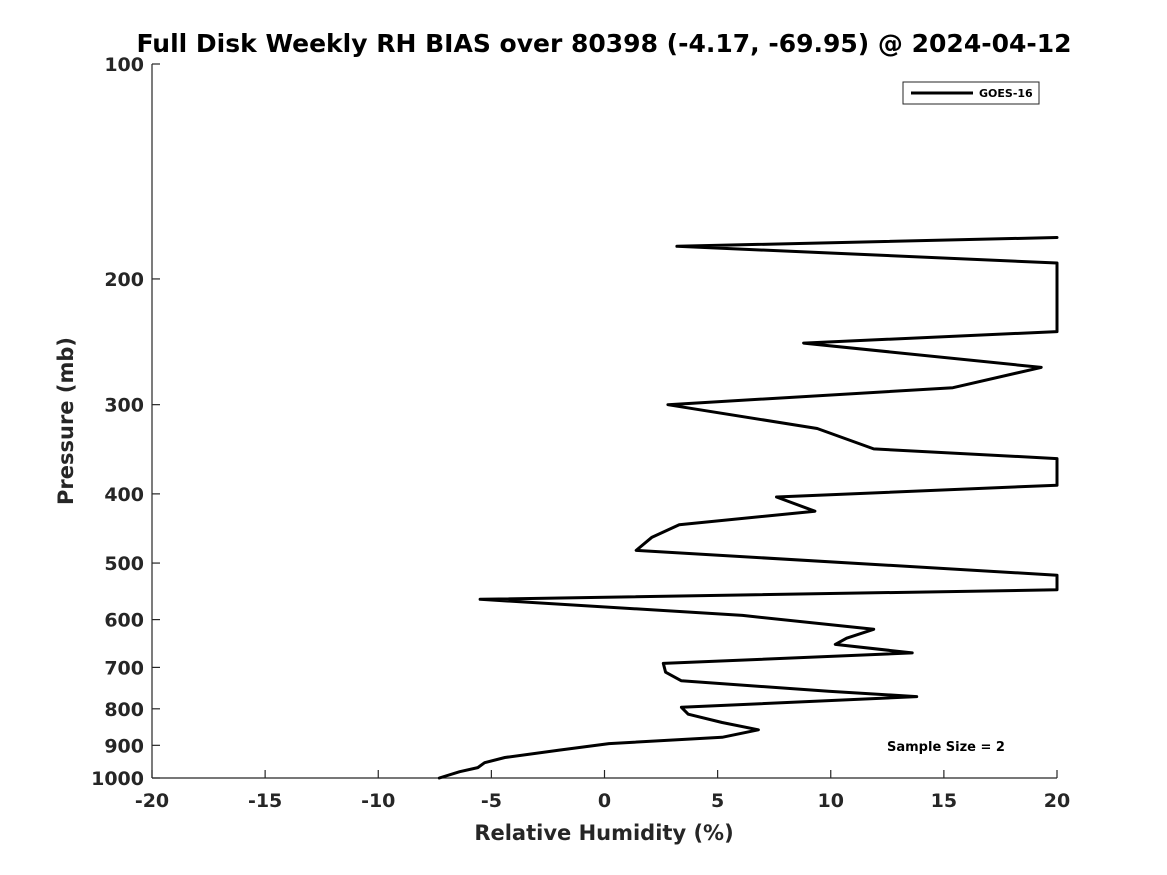 The width and height of the screenshot is (1167, 875). Describe the element at coordinates (124, 710) in the screenshot. I see `y-tick-label: 800` at that location.